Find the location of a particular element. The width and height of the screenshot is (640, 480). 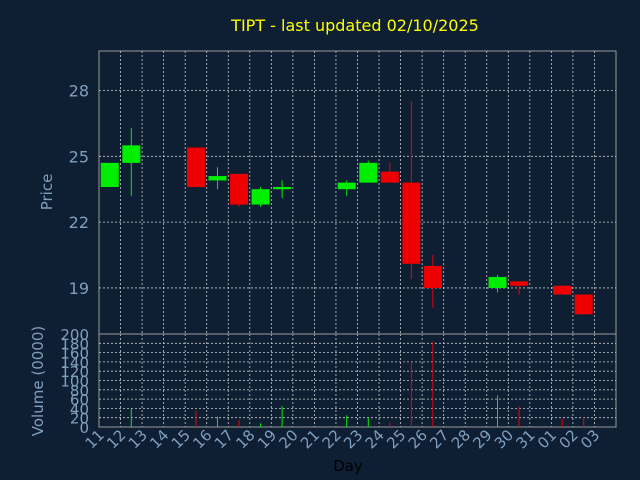

price-axis-label: Price is located at coordinates (47, 192).